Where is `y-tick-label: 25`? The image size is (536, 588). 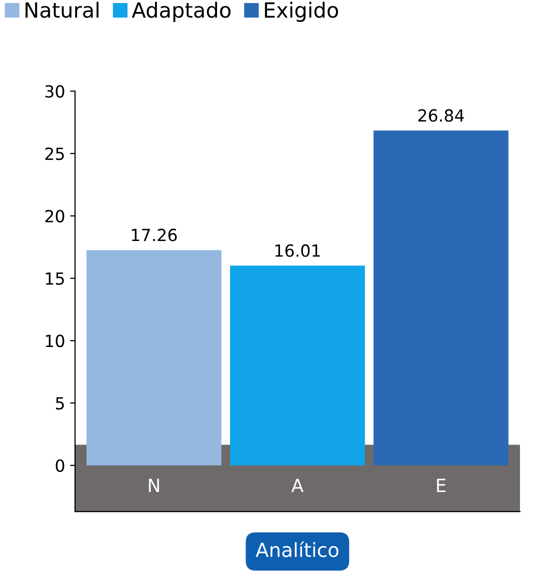 y-tick-label: 25 is located at coordinates (54, 153).